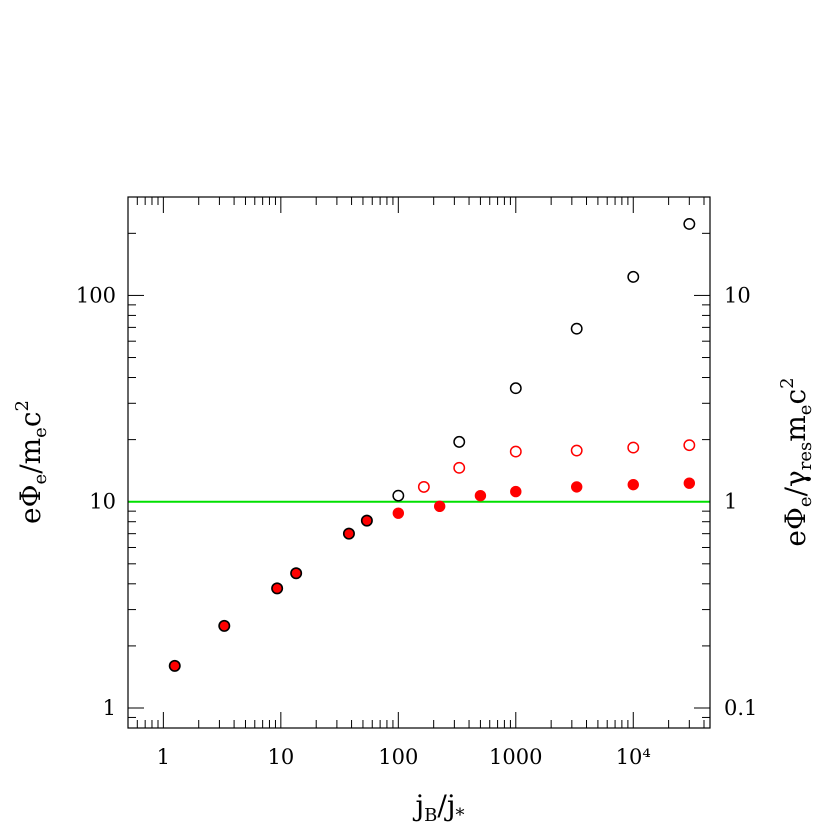 The image size is (830, 830). I want to click on right-y-axis-label: eΦe/γresmec2, so click(796, 461).